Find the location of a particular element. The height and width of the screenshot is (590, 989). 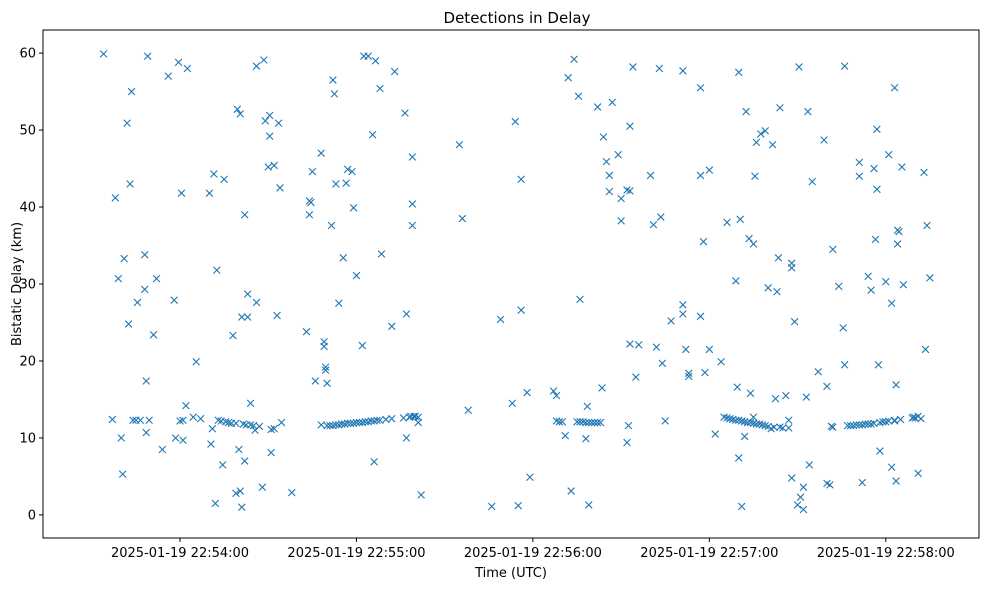

y-tick-label: 0 is located at coordinates (32, 515).